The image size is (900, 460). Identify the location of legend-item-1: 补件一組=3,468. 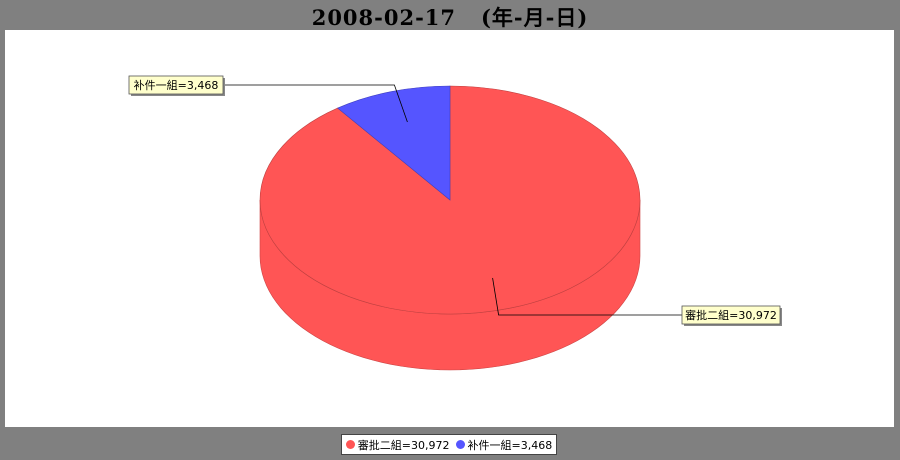
(504, 445).